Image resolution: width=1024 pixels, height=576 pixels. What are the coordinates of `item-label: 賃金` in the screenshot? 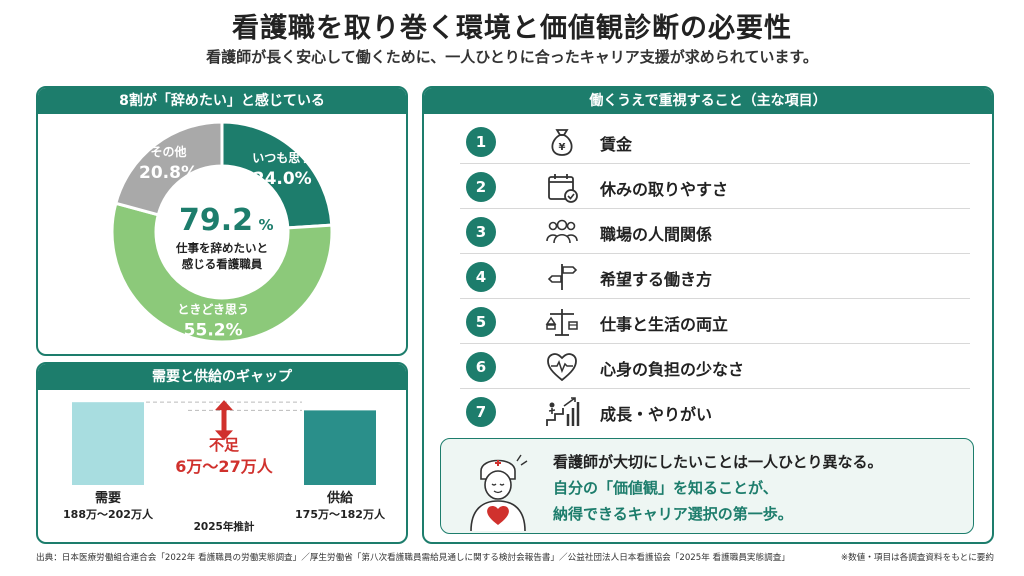 It's located at (616, 144).